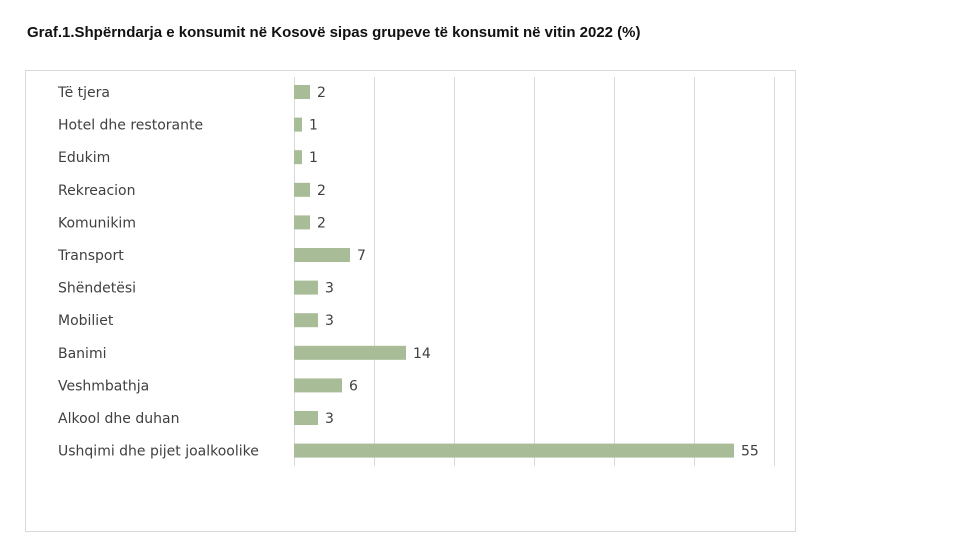 Image resolution: width=980 pixels, height=559 pixels. What do you see at coordinates (97, 289) in the screenshot?
I see `category-label: Shëndetësi` at bounding box center [97, 289].